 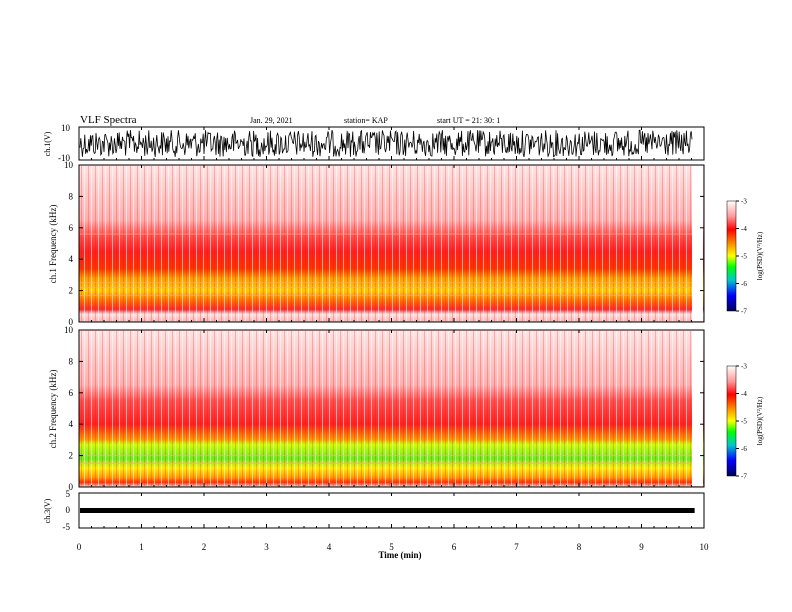 I want to click on ch3-voltage-ylabel: ch.3(V), so click(x=47, y=510).